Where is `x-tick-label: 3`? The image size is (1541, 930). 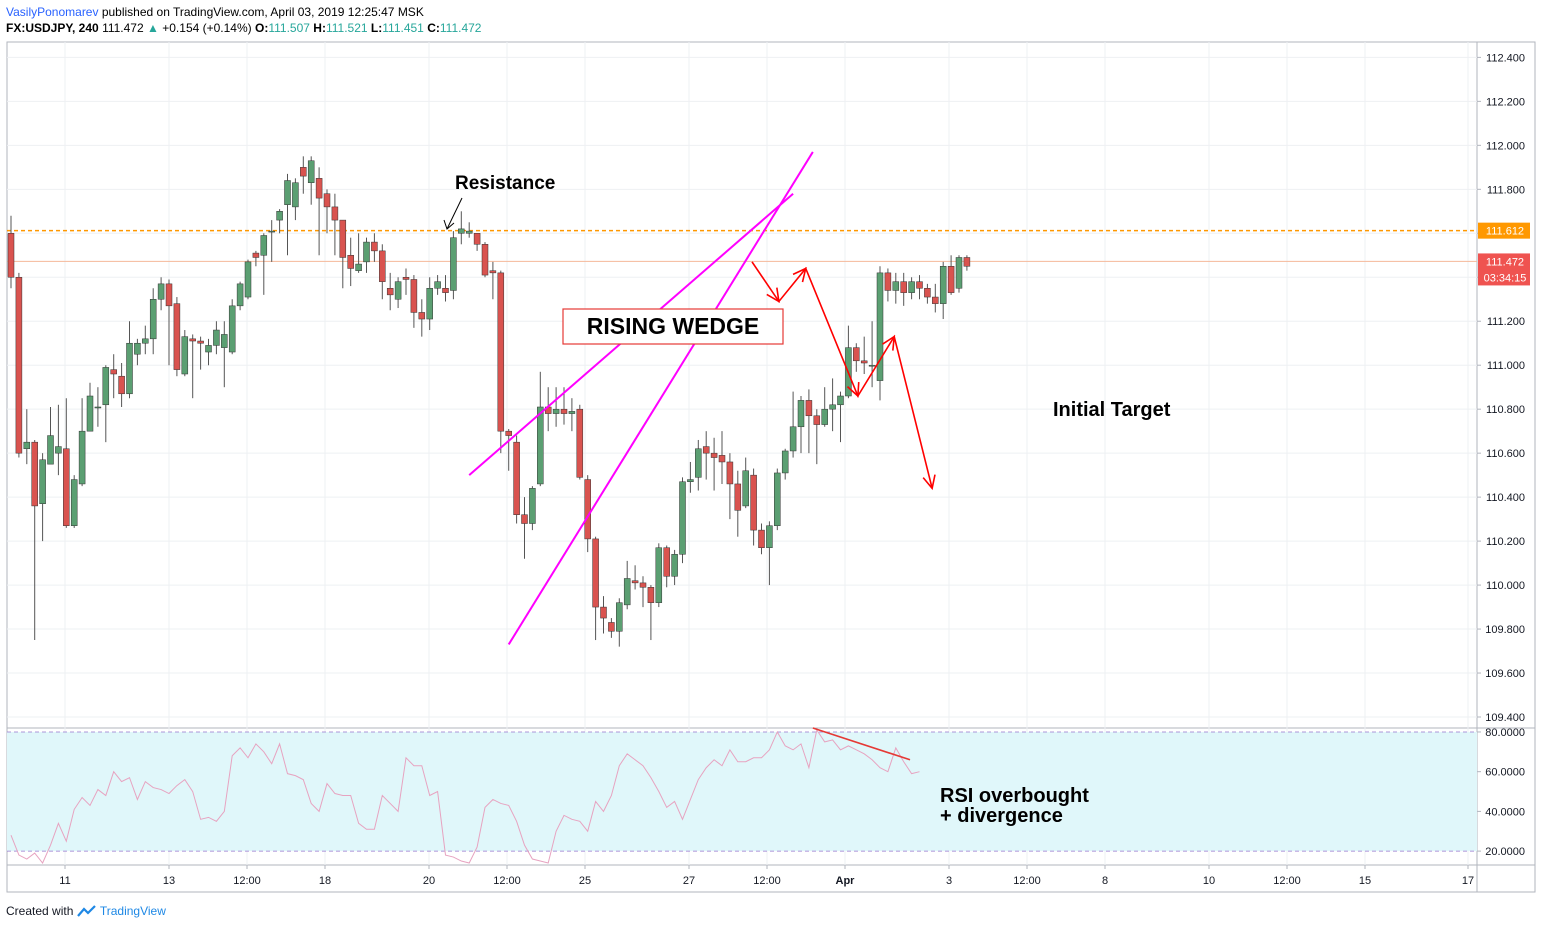 x-tick-label: 3 is located at coordinates (949, 881).